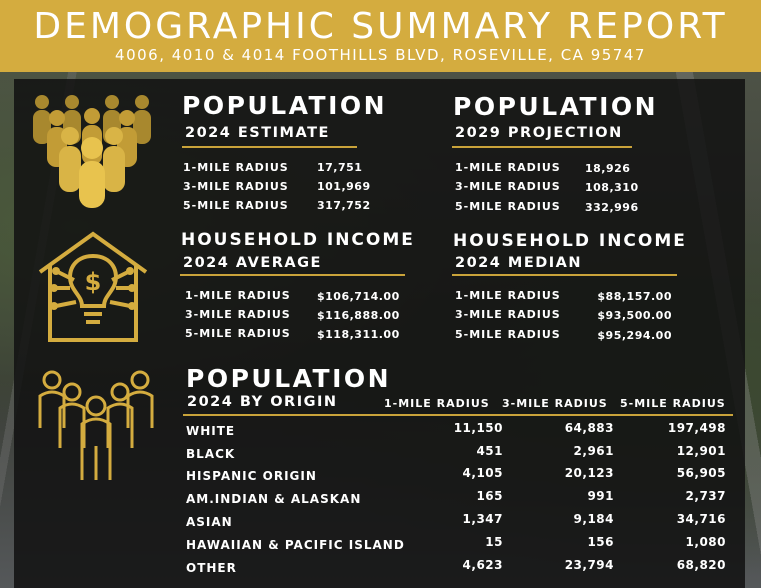 Image resolution: width=761 pixels, height=588 pixels. Describe the element at coordinates (600, 496) in the screenshot. I see `origin-cell: 991` at that location.